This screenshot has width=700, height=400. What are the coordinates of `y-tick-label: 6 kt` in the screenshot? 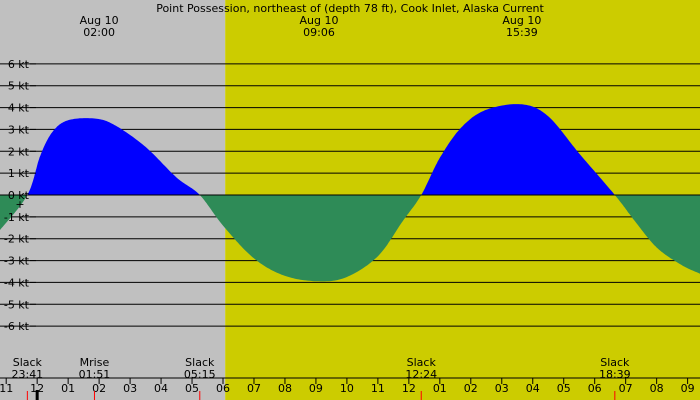 It's located at (19, 64).